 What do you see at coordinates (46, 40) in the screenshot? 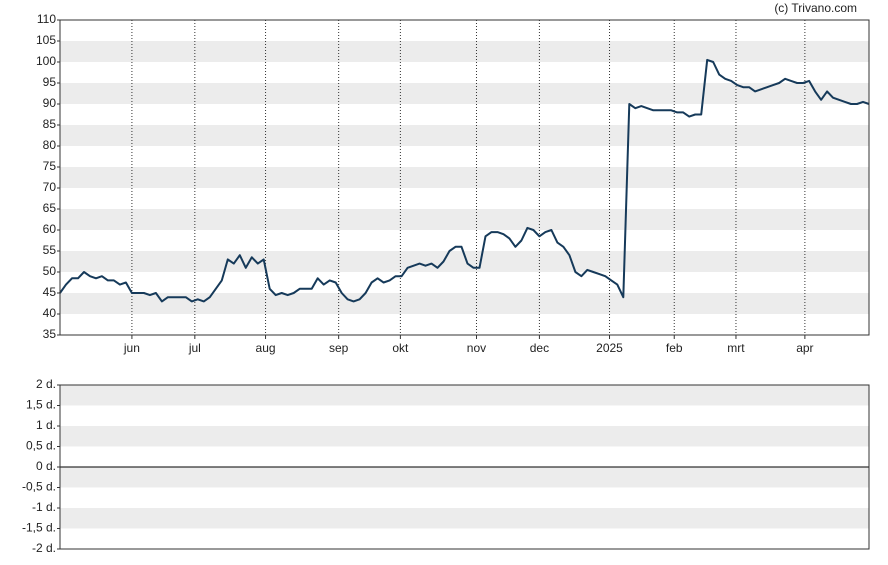
I see `y-tick-label: 105` at bounding box center [46, 40].